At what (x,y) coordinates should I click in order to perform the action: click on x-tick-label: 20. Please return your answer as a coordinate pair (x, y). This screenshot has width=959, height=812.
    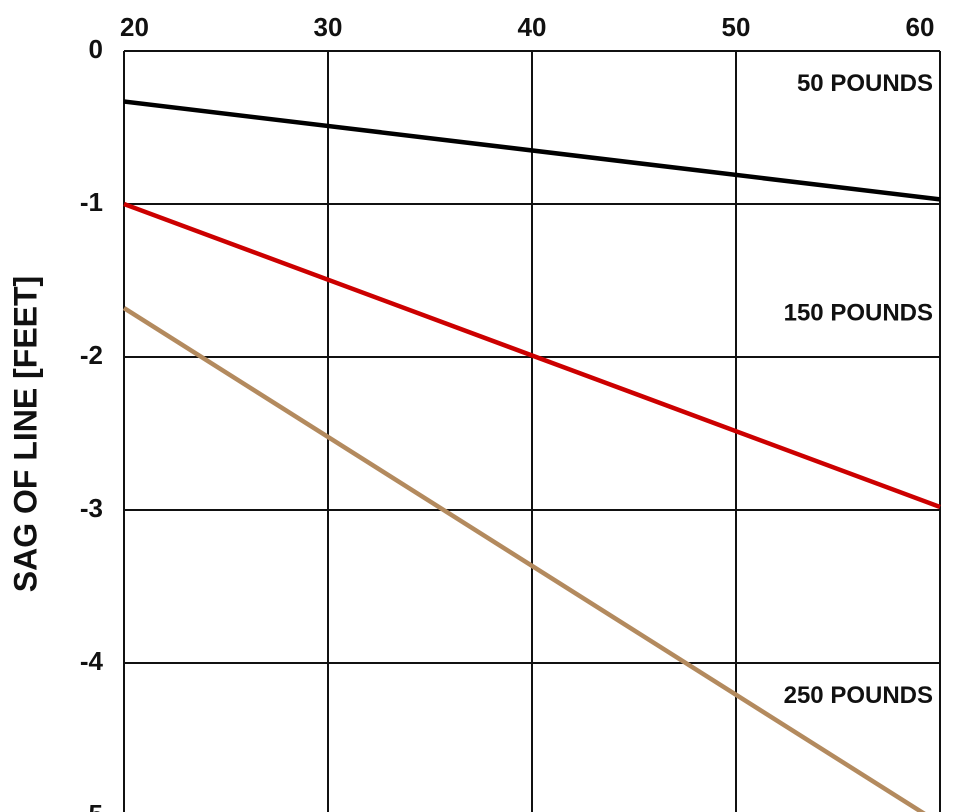
    Looking at the image, I should click on (134, 27).